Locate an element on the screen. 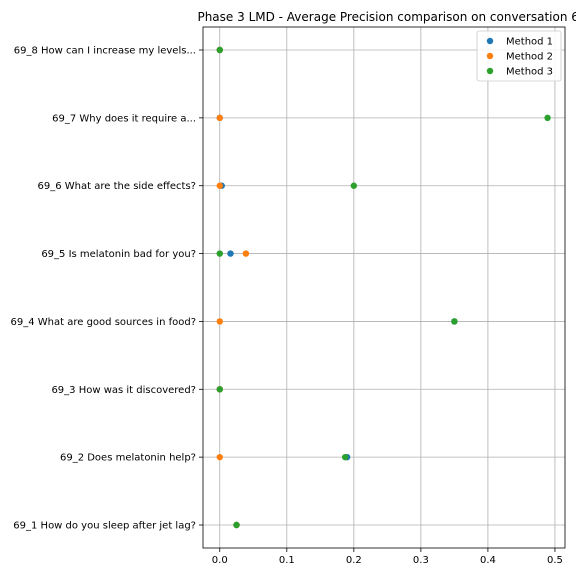 This screenshot has width=576, height=576. x-tick-label-3: 0.3 is located at coordinates (421, 560).